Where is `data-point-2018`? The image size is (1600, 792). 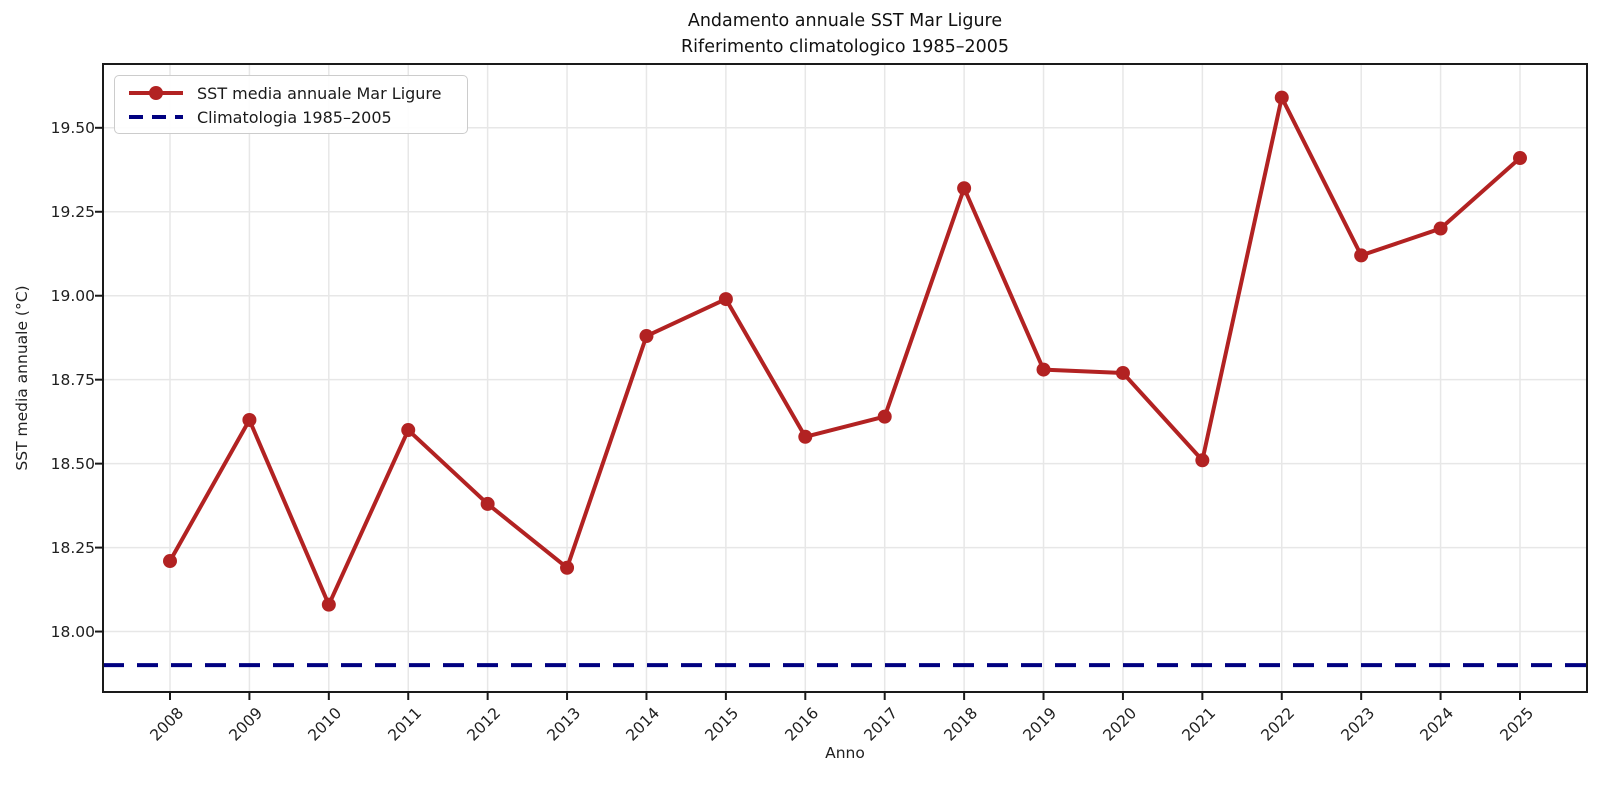
data-point-2018 is located at coordinates (964, 188).